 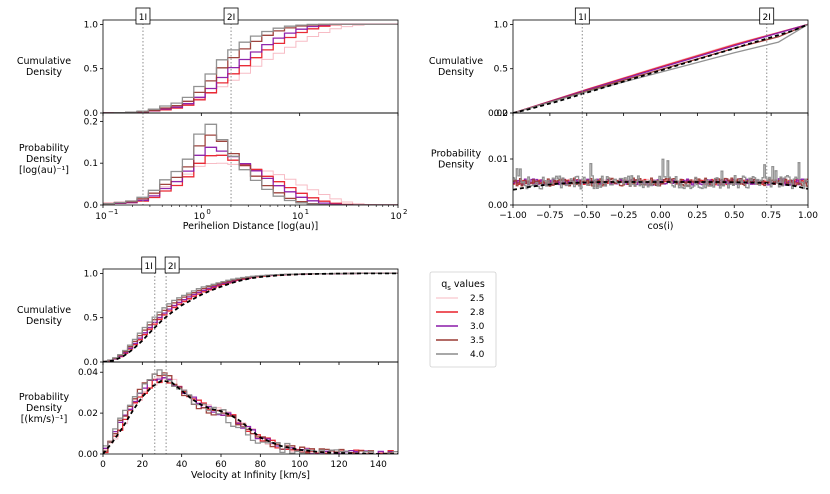 What do you see at coordinates (449, 288) in the screenshot?
I see `legend-title-subscript: s` at bounding box center [449, 288].